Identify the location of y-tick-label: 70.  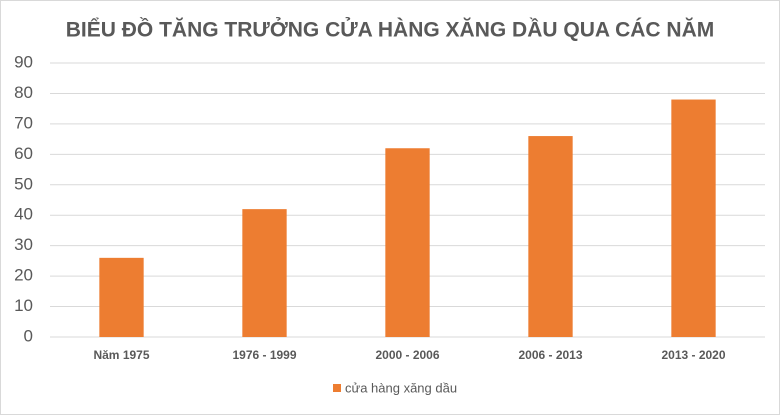
(23, 122).